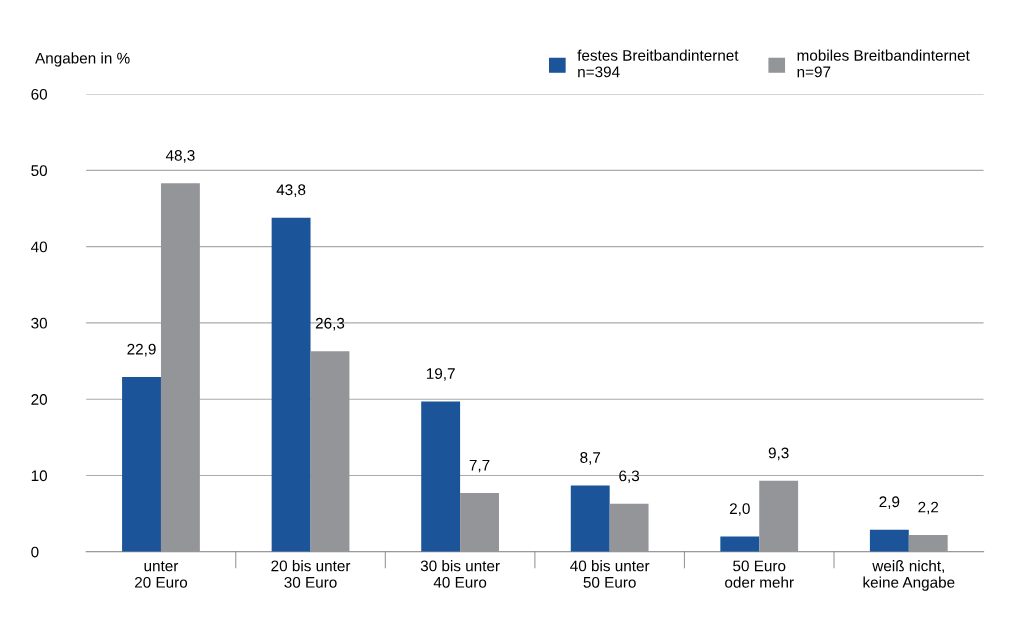  I want to click on data-label: 2,0, so click(739, 509).